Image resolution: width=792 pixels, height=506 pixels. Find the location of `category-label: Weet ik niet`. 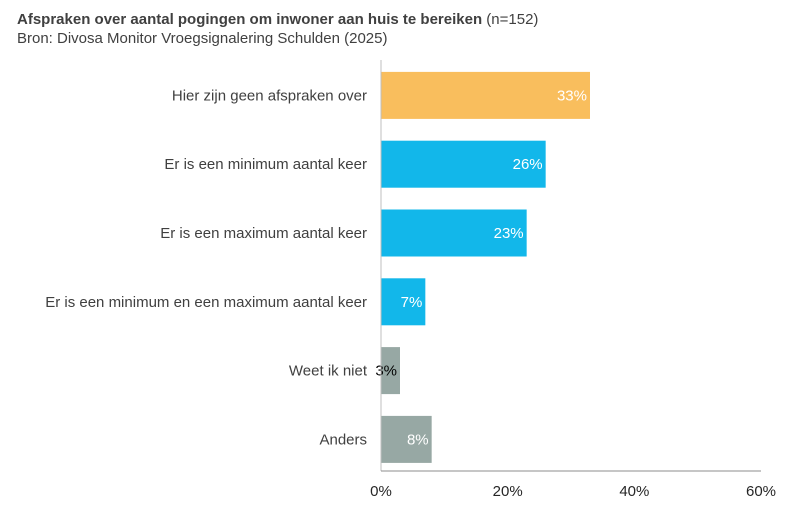

category-label: Weet ik niet is located at coordinates (328, 371).